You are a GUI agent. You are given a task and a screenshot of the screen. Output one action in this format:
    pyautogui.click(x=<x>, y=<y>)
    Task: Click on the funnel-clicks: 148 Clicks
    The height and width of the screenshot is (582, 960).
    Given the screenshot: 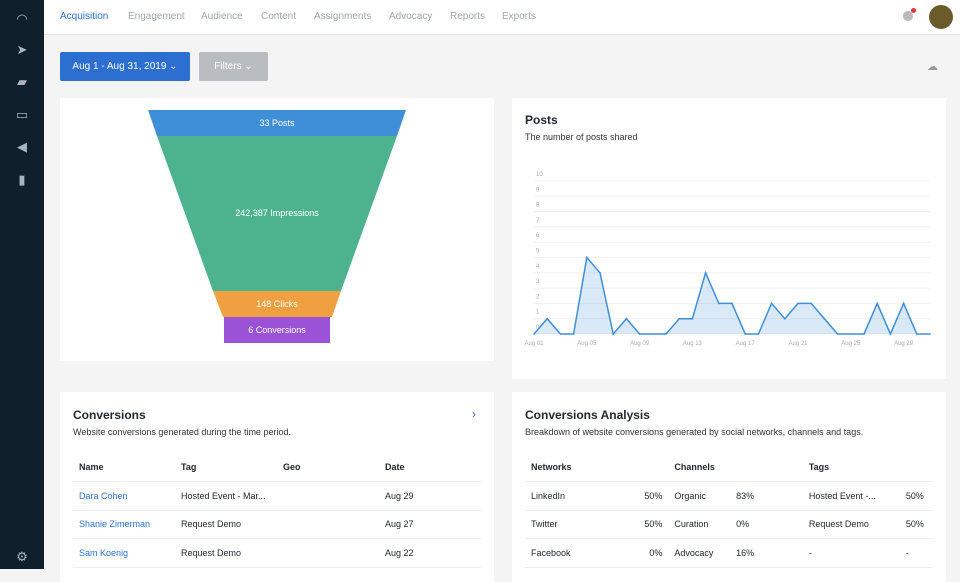 What is the action you would take?
    pyautogui.click(x=277, y=304)
    